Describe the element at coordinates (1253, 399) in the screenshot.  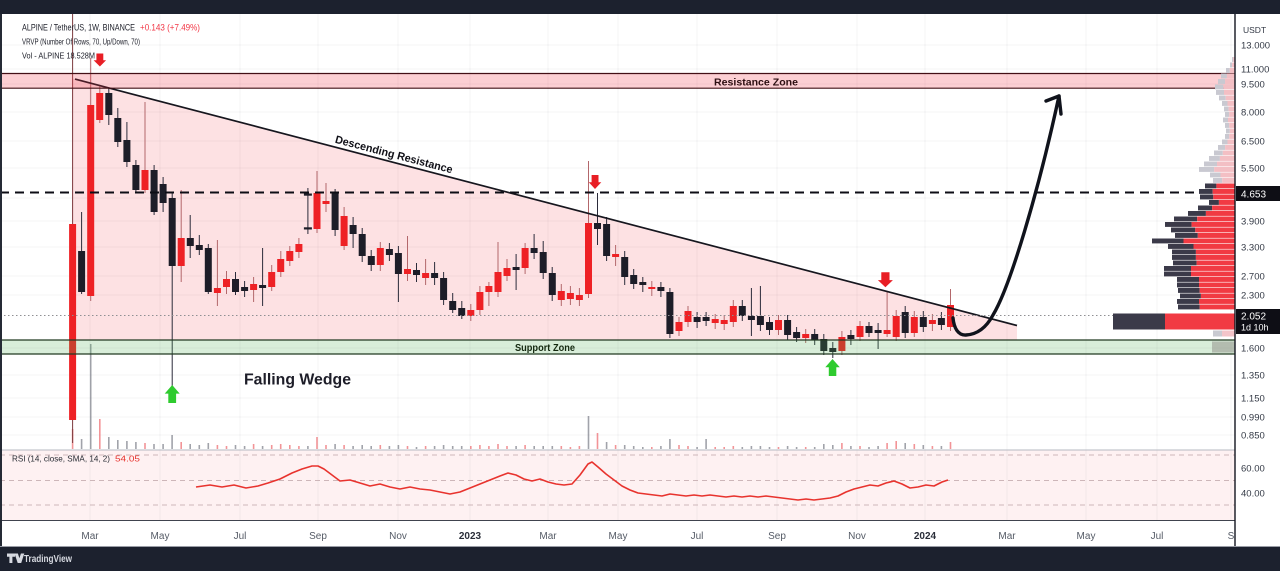
I see `svg-text: 1.150` at that location.